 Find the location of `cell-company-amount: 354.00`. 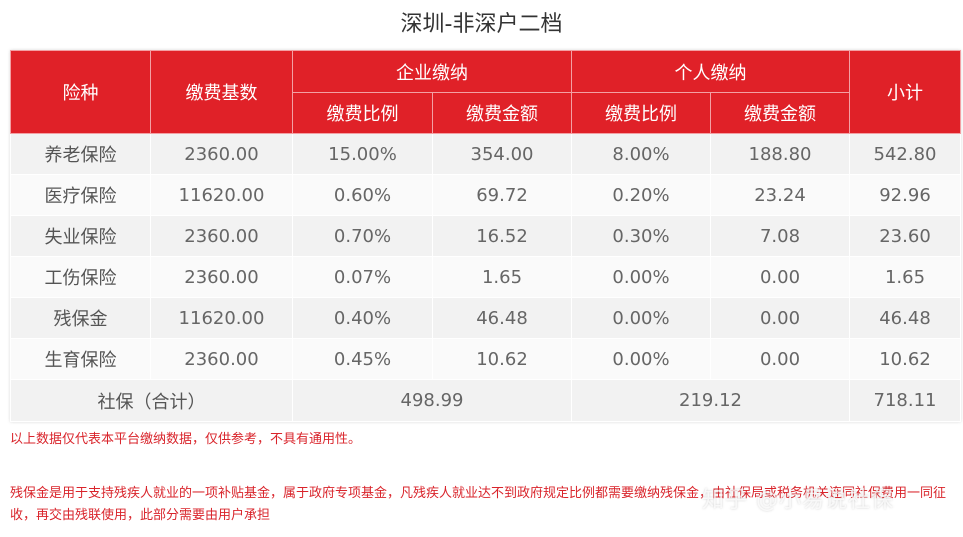

cell-company-amount: 354.00 is located at coordinates (502, 154).